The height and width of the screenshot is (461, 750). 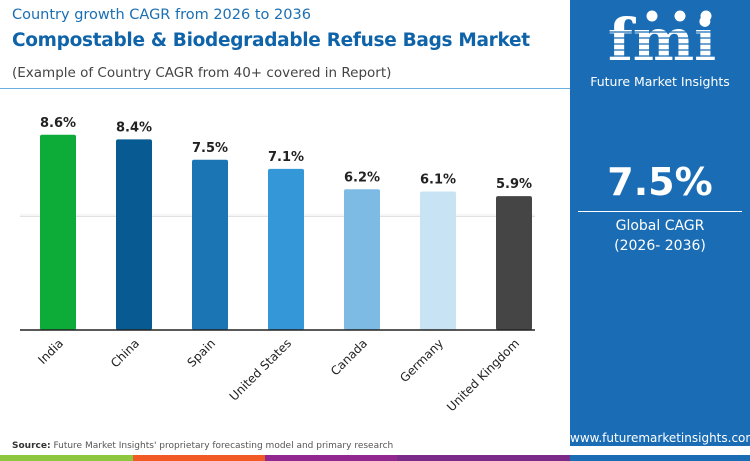 I want to click on chart-subtitle: Country growth CAGR from 2026 to 2036, so click(x=161, y=15).